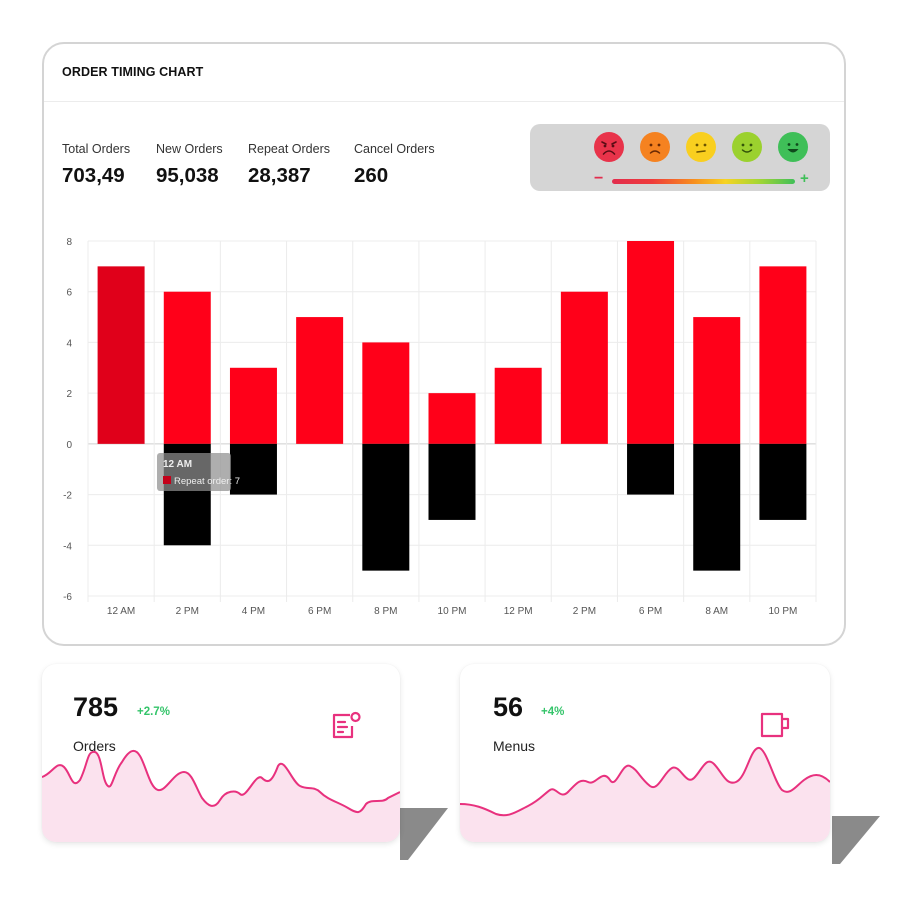 This screenshot has width=900, height=900. Describe the element at coordinates (96, 707) in the screenshot. I see `orders-count: 785` at that location.